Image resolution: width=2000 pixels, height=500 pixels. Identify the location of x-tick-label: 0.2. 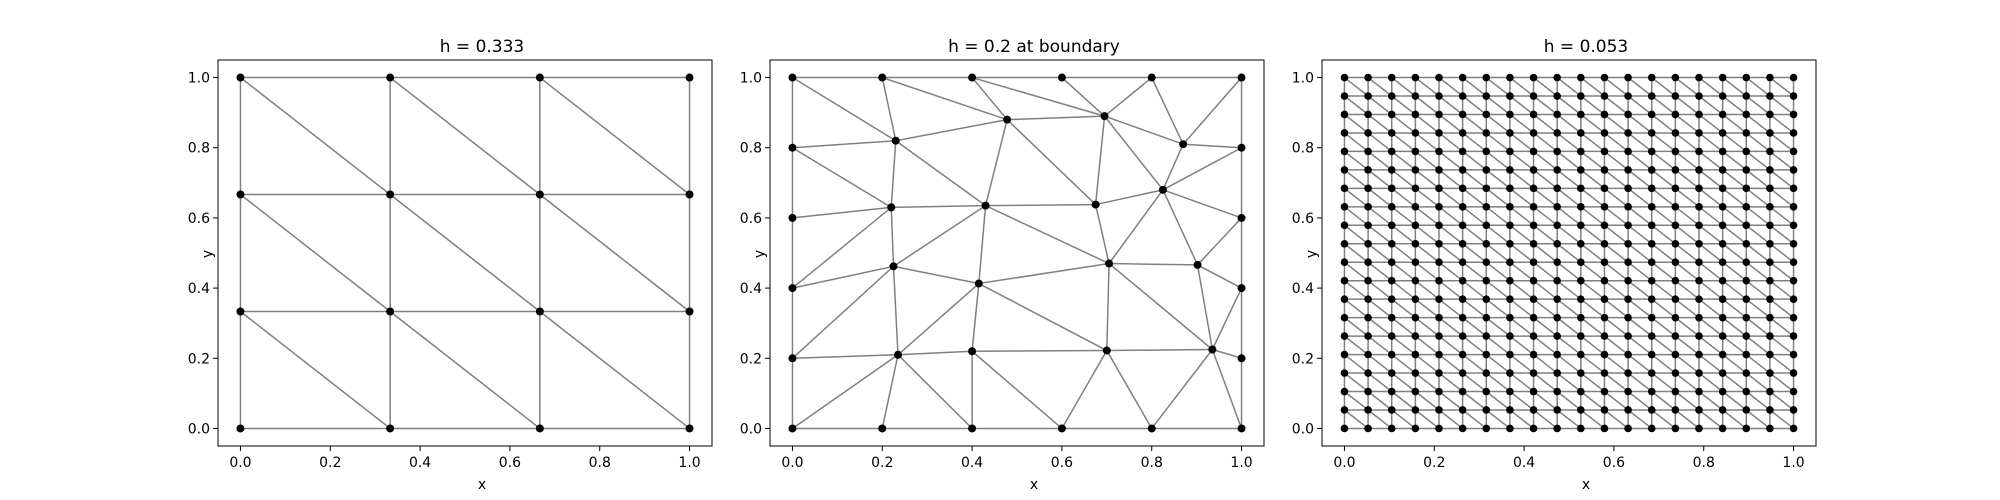
(882, 463).